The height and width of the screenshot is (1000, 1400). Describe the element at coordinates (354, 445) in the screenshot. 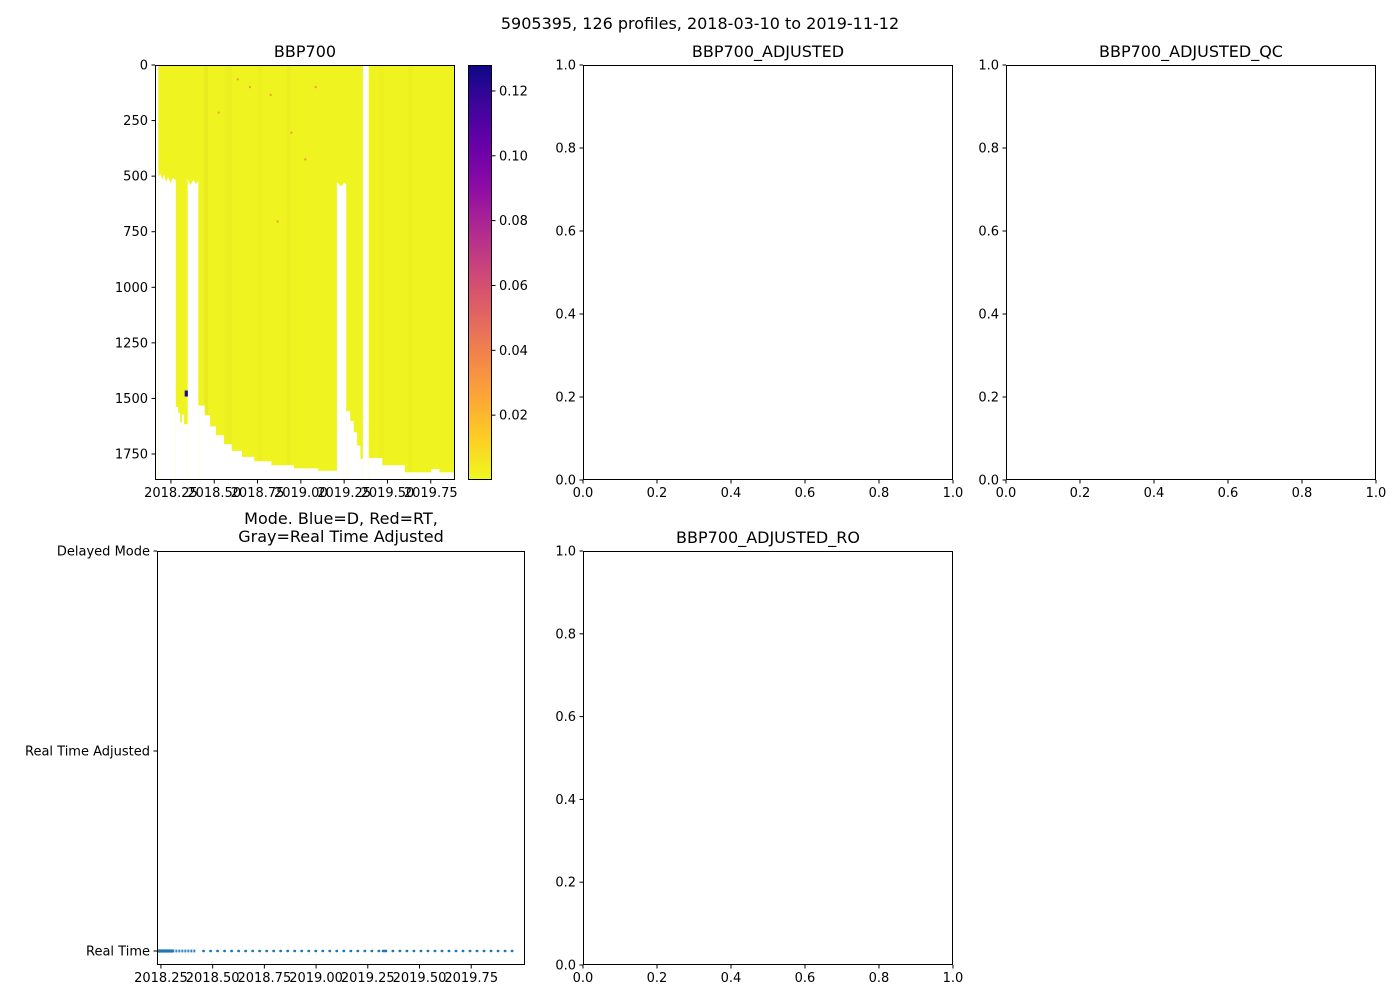

I see `missing-data-gap-bottom-wedge` at that location.